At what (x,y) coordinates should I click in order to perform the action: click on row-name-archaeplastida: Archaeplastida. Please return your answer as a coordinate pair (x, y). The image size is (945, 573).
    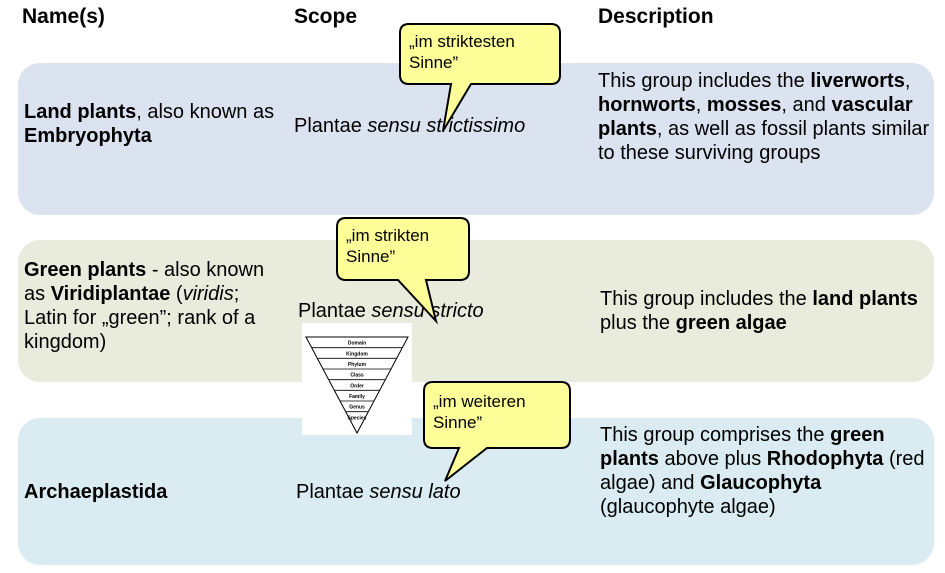
    Looking at the image, I should click on (96, 492).